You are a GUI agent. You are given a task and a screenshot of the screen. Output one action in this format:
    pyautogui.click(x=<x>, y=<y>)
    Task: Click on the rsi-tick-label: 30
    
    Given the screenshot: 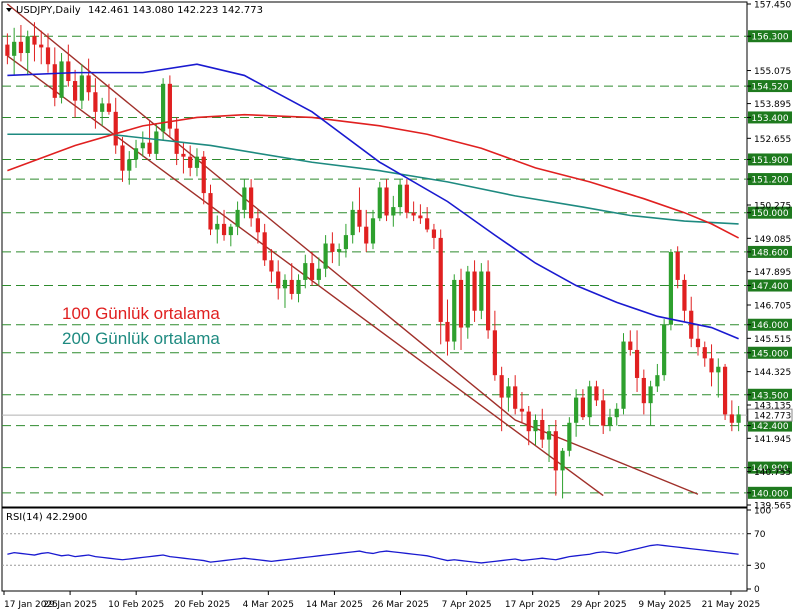 What is the action you would take?
    pyautogui.click(x=760, y=567)
    